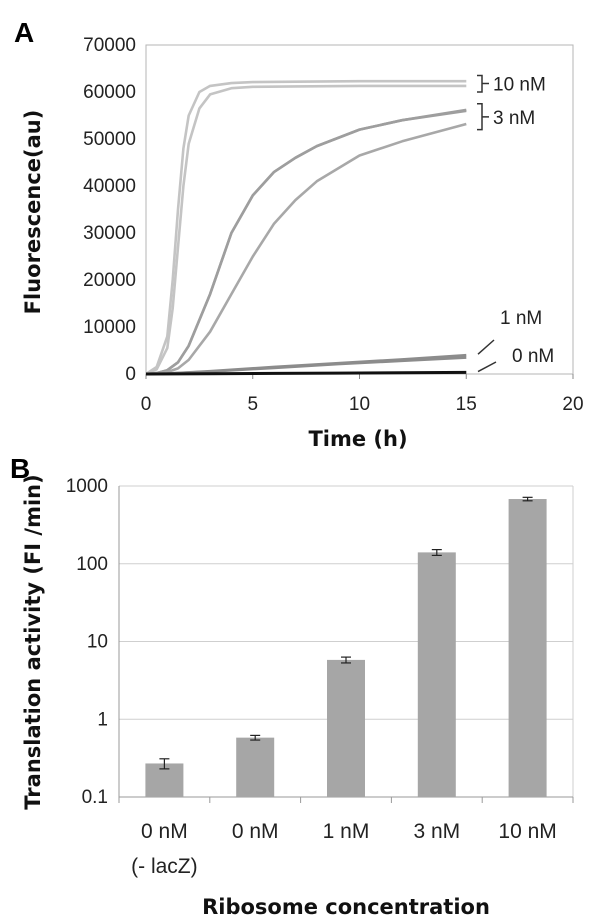 This screenshot has width=589, height=922. What do you see at coordinates (24, 32) in the screenshot?
I see `panel-label-a: A` at bounding box center [24, 32].